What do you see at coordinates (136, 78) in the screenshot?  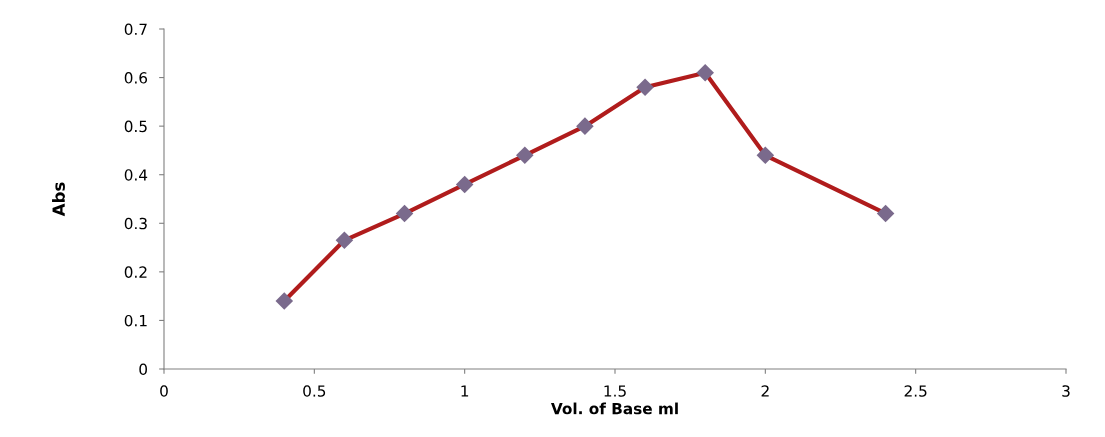 I see `y-tick-label: 0.6` at bounding box center [136, 78].